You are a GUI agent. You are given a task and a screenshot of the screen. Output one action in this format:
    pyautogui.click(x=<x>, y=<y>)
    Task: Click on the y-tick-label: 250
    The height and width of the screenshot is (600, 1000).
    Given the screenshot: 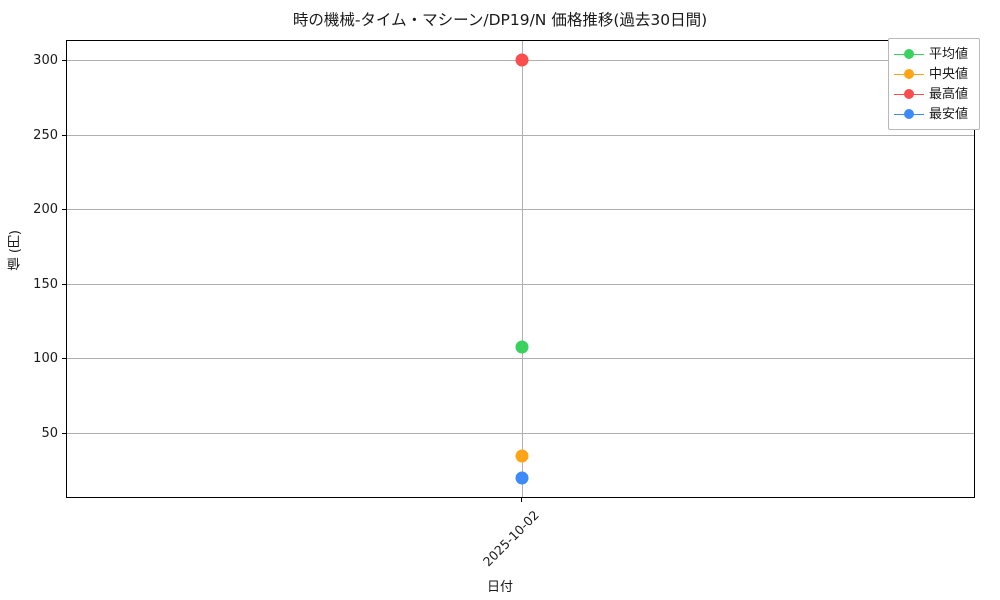 What is the action you would take?
    pyautogui.click(x=45, y=135)
    